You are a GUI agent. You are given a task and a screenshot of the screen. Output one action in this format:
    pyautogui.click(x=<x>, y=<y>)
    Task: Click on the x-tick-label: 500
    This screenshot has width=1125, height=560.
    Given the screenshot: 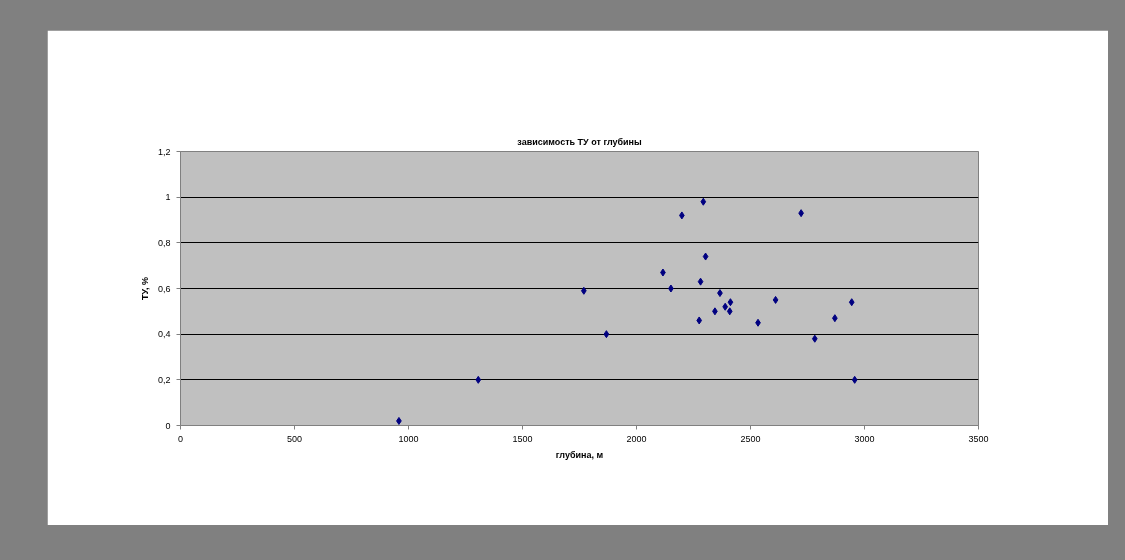 What is the action you would take?
    pyautogui.click(x=294, y=438)
    